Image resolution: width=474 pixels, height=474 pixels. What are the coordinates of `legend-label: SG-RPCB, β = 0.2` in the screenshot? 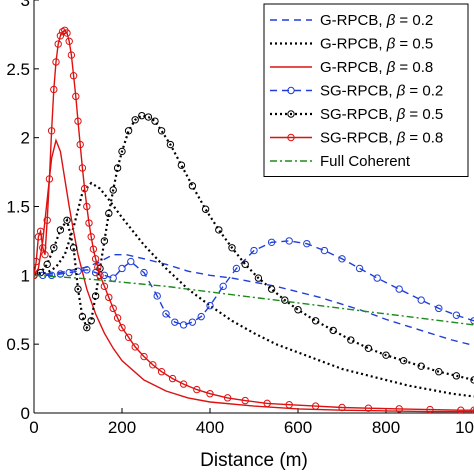 It's located at (381, 91).